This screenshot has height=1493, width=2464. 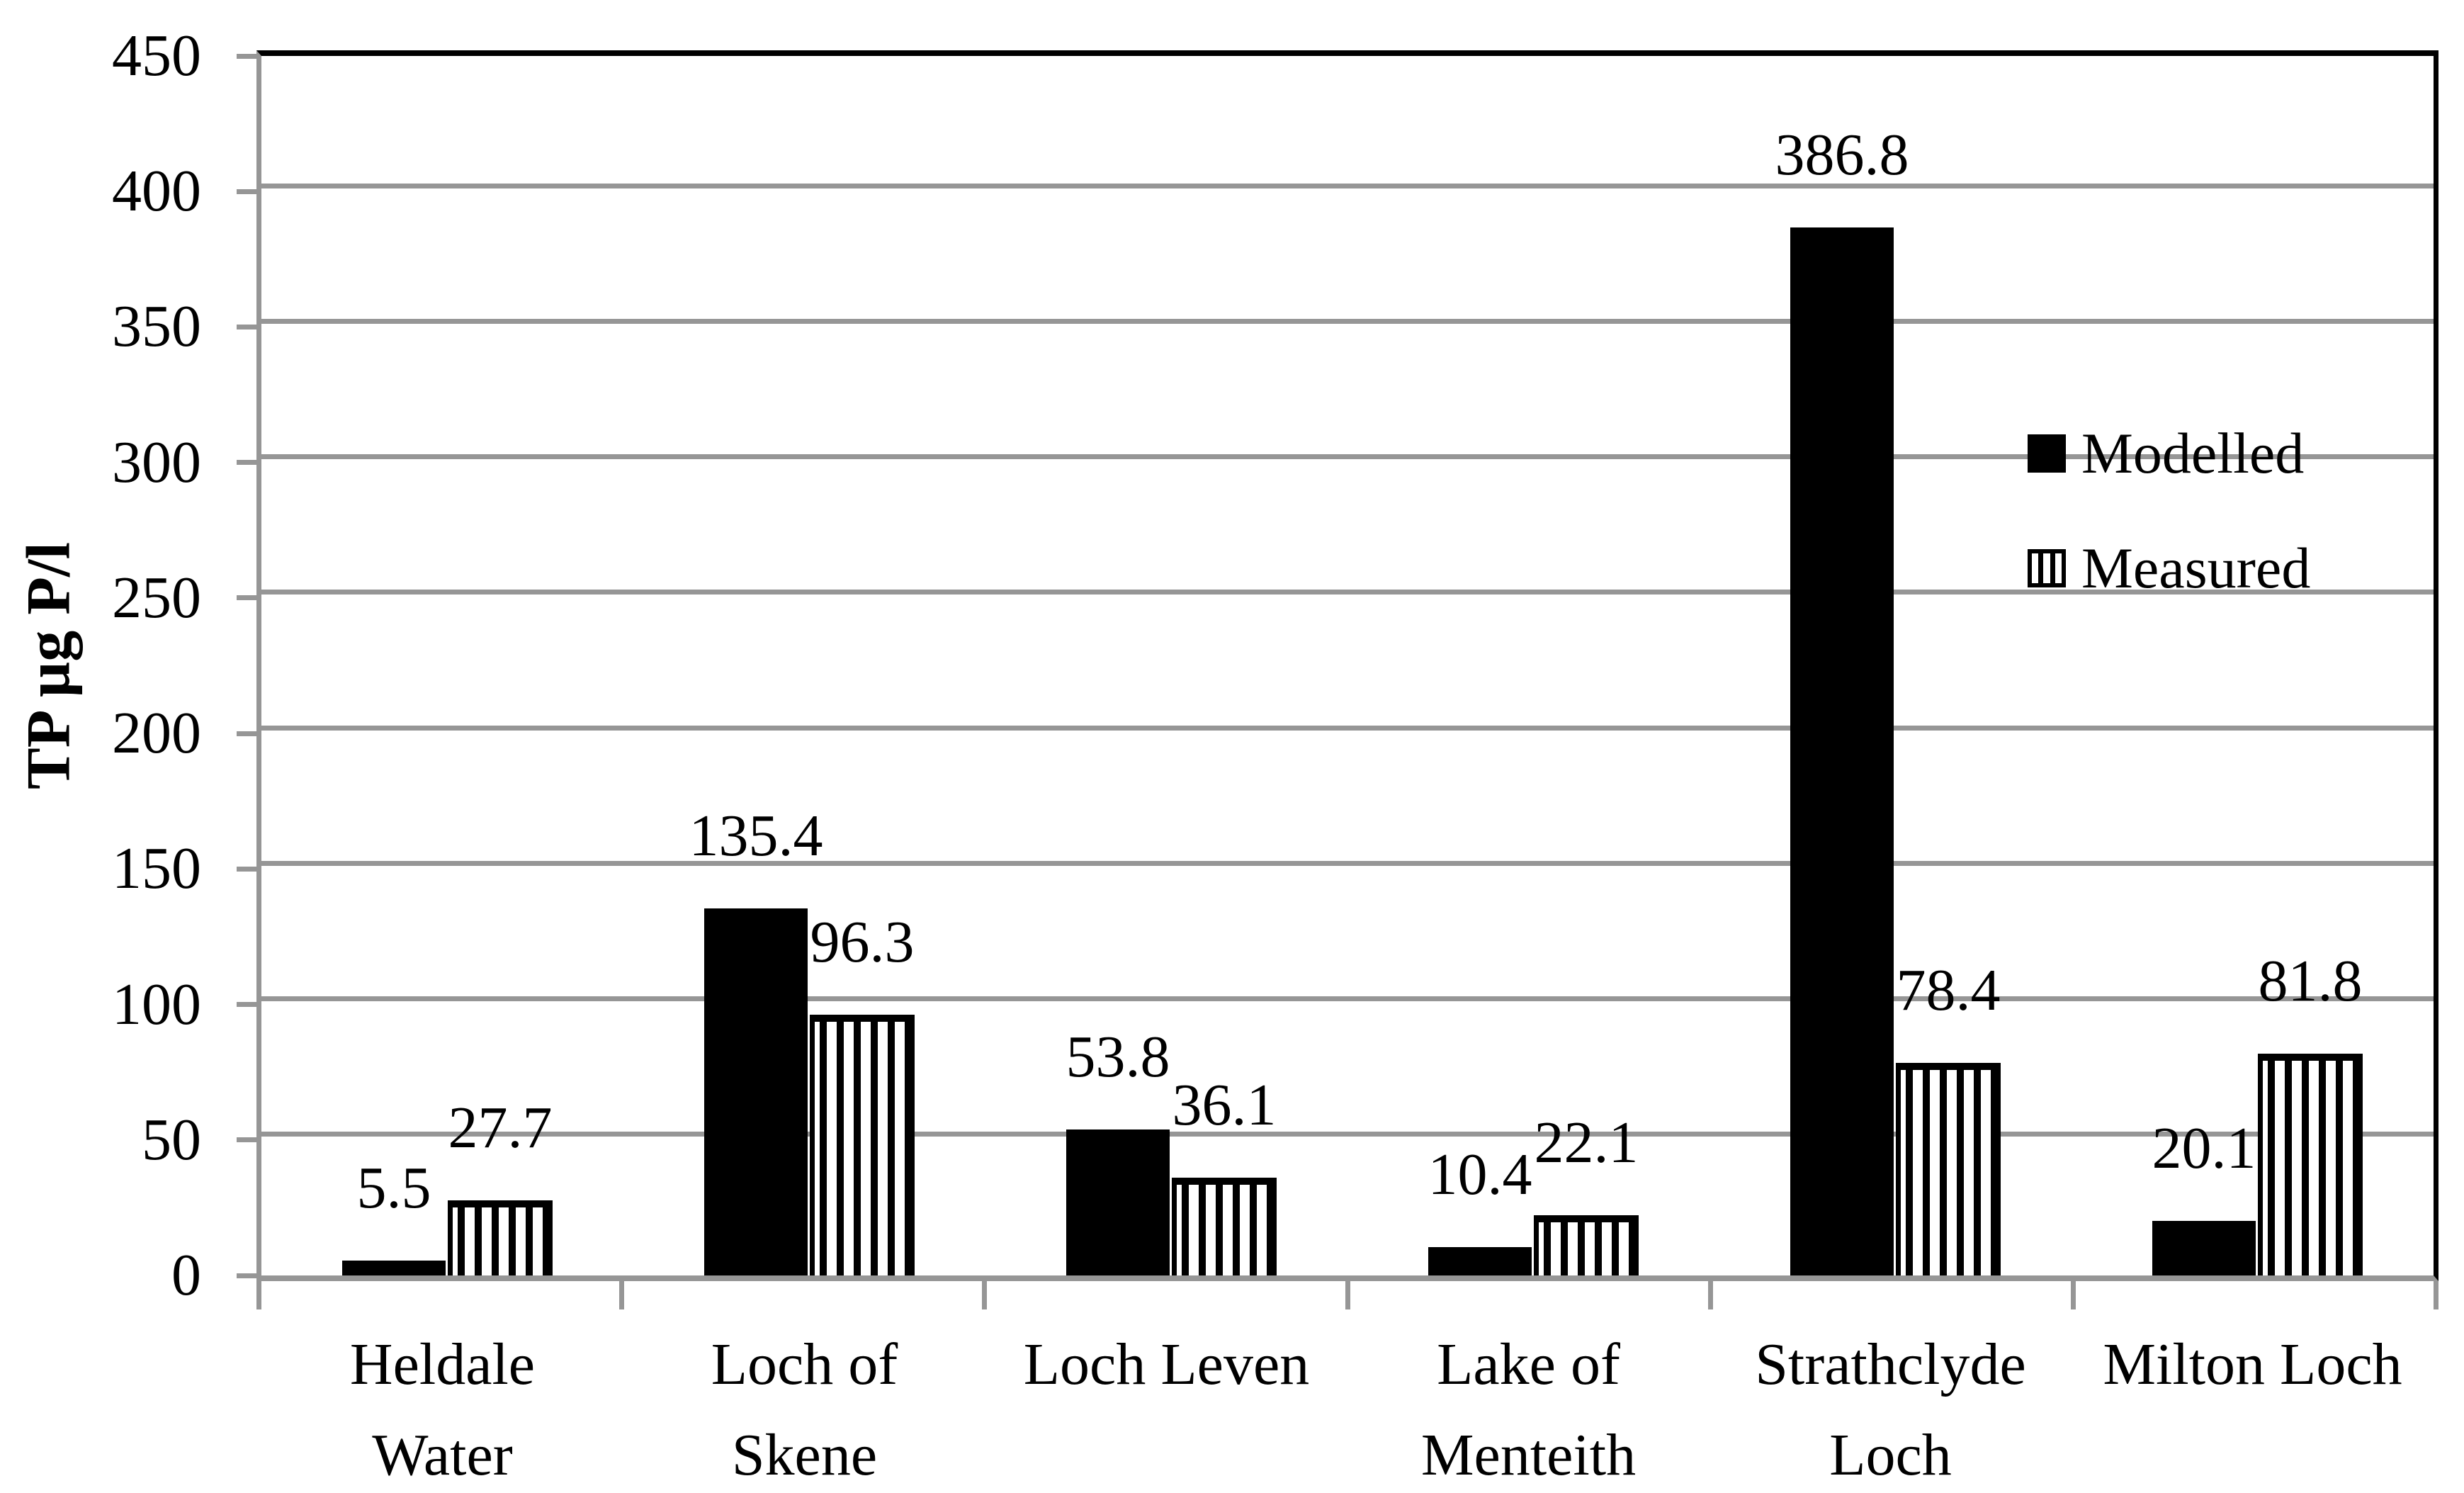 I want to click on bar-value-label: 20.1, so click(x=2204, y=1148).